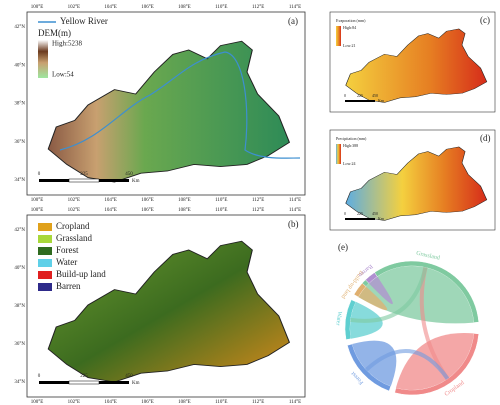 This screenshot has width=500, height=405. I want to click on node-label: Grassland, so click(428, 256).